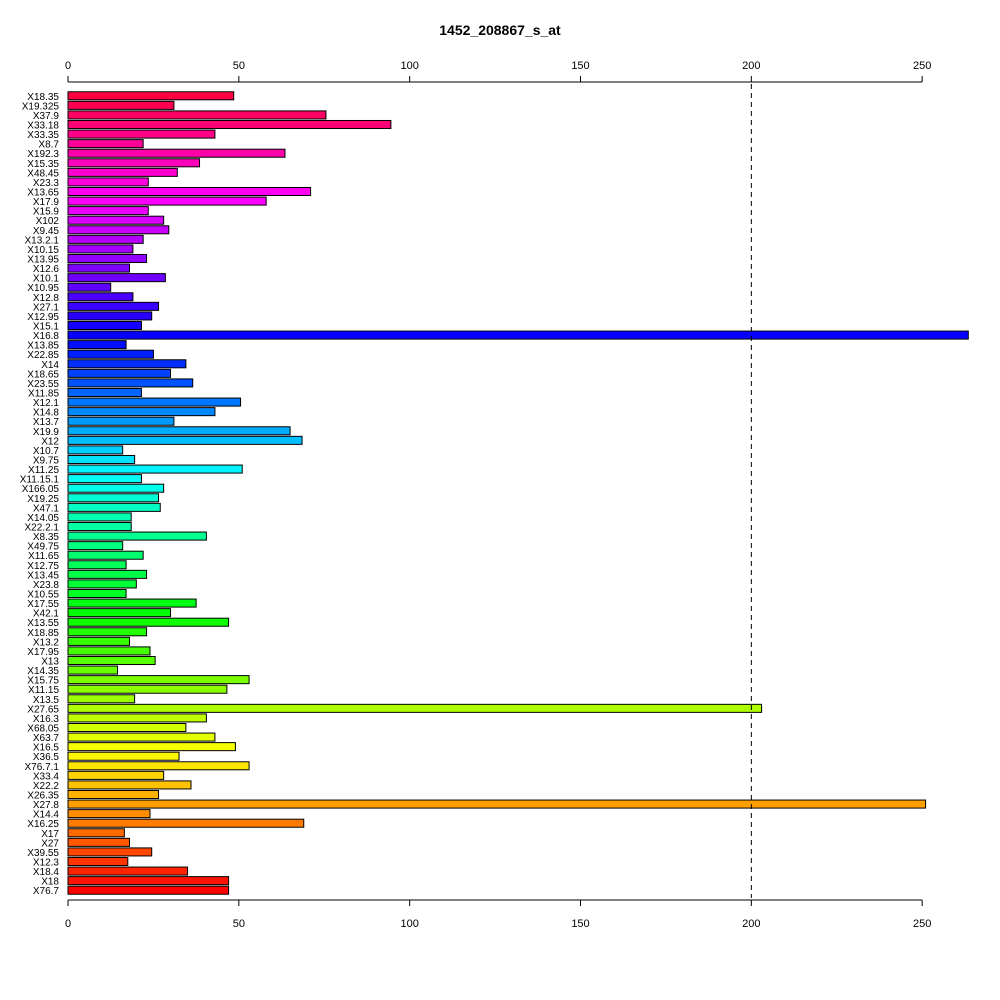  What do you see at coordinates (43, 317) in the screenshot?
I see `category-label: X12.95` at bounding box center [43, 317].